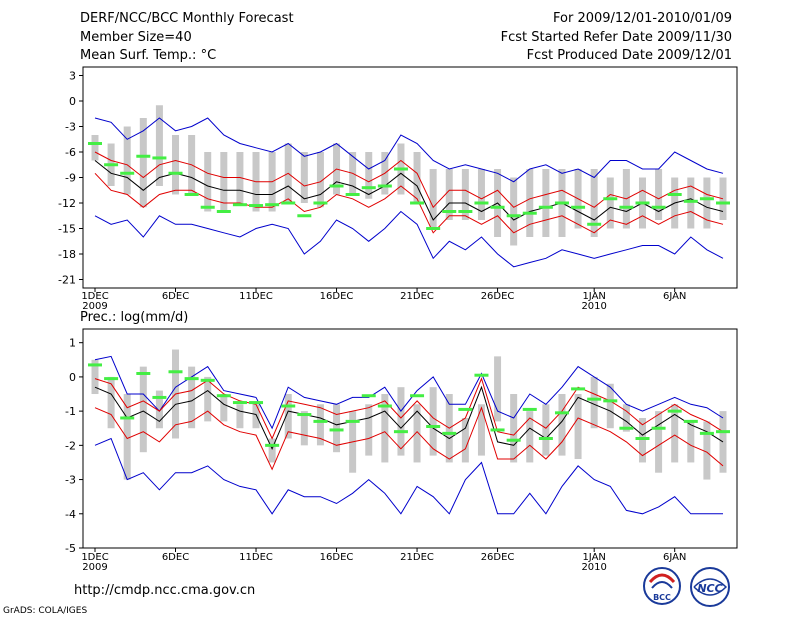 The width and height of the screenshot is (800, 618). Describe the element at coordinates (72, 76) in the screenshot. I see `temp-y-tick-label: 3` at that location.